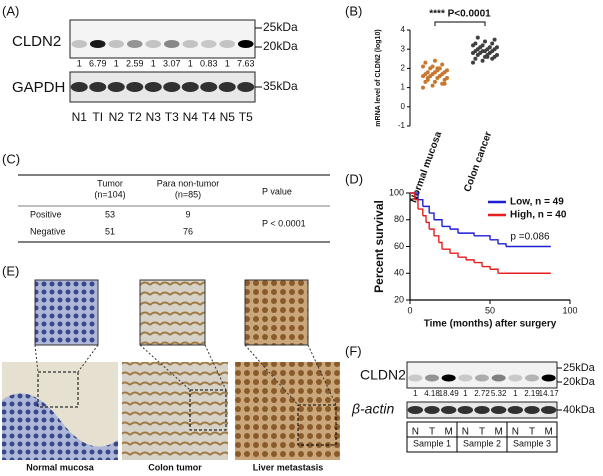 This screenshot has height=476, width=603. Describe the element at coordinates (172, 117) in the screenshot. I see `lane-label: T3` at that location.